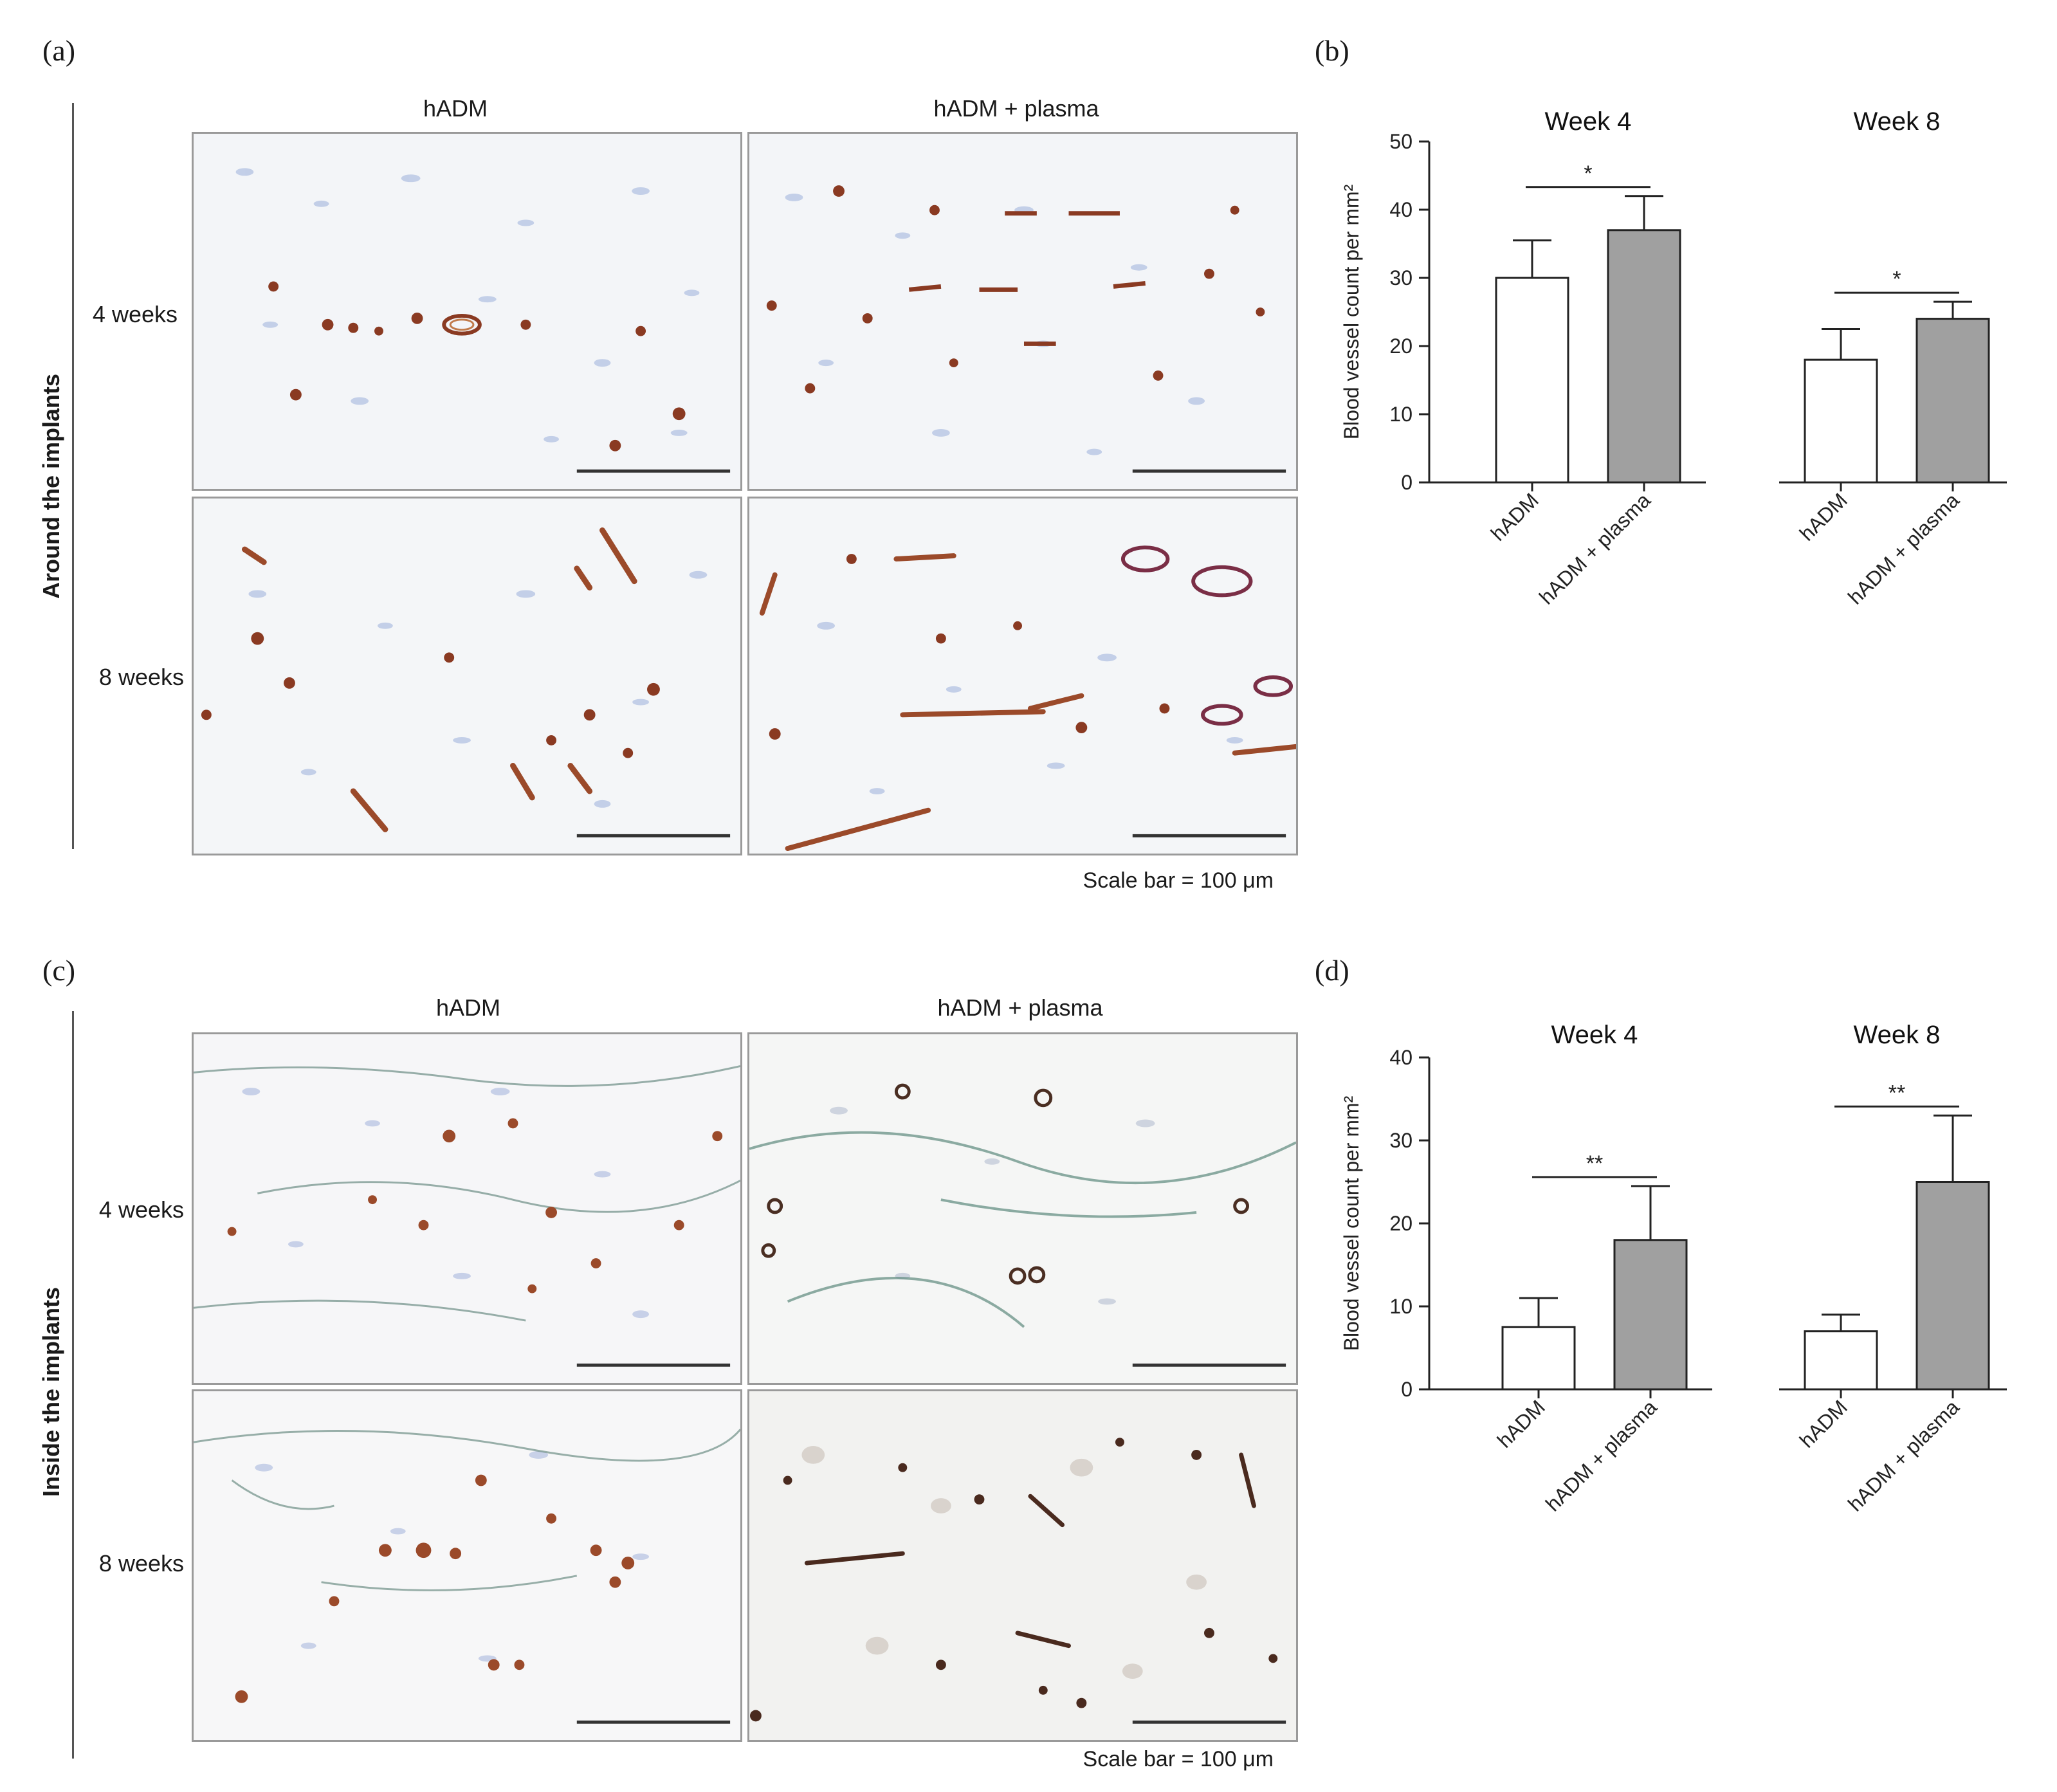 The width and height of the screenshot is (2057, 1792). Describe the element at coordinates (1178, 880) in the screenshot. I see `scale-bar-label-a: Scale bar = 100 μm` at that location.